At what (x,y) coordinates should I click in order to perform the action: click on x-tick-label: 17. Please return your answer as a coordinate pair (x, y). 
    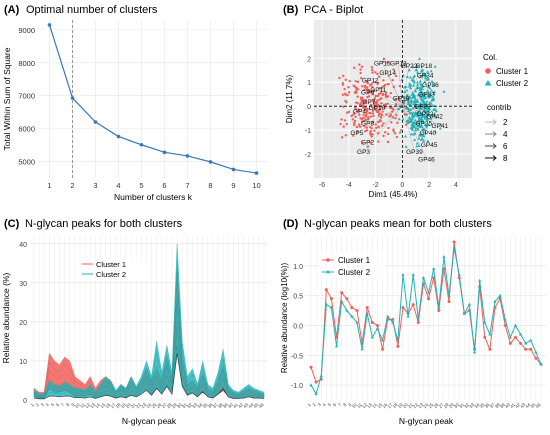
    Looking at the image, I should click on (112, 405).